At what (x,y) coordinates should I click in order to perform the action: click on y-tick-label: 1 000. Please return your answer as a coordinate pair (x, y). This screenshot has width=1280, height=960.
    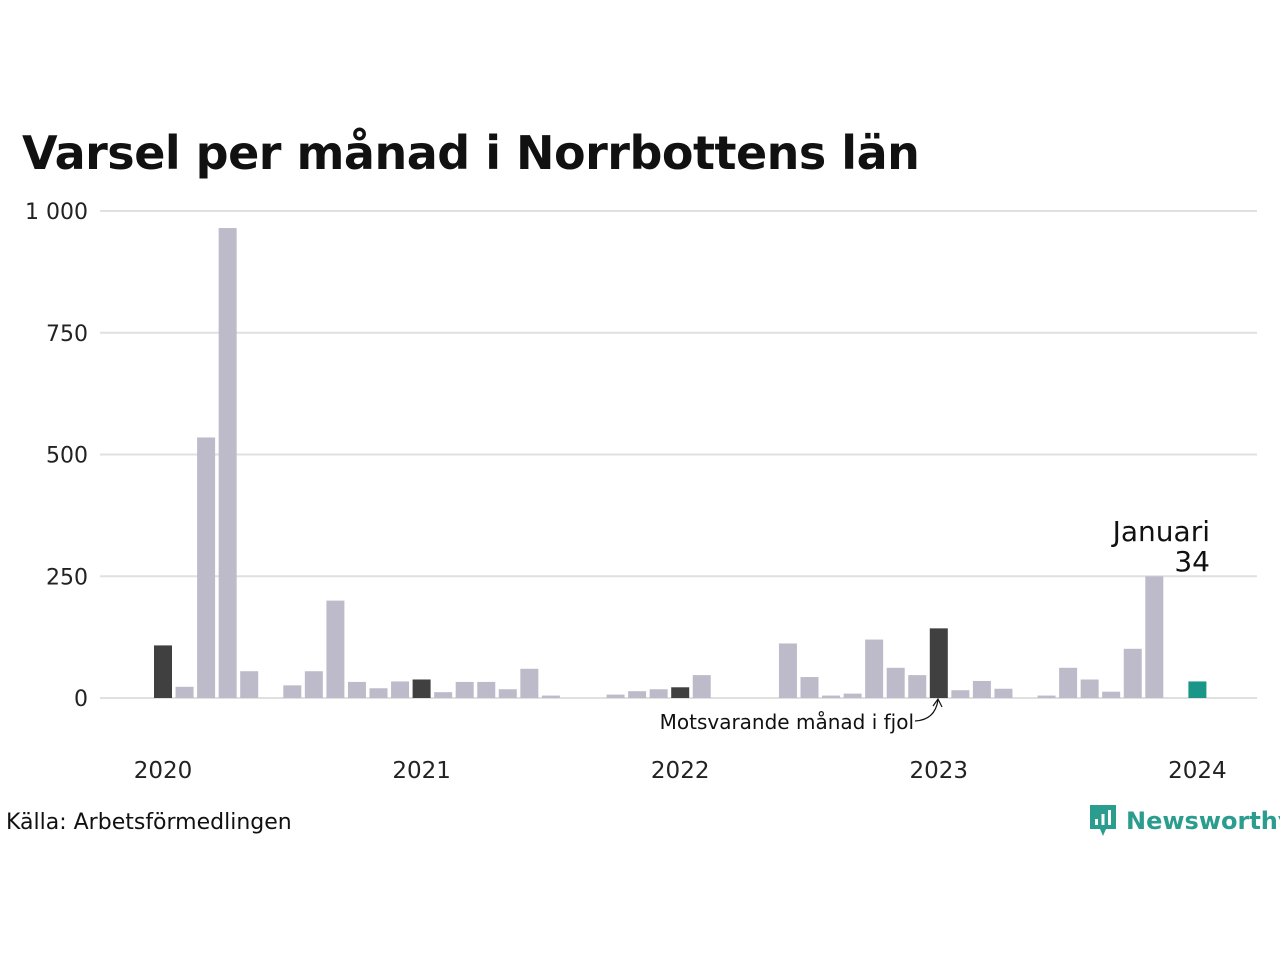
    Looking at the image, I should click on (56, 212).